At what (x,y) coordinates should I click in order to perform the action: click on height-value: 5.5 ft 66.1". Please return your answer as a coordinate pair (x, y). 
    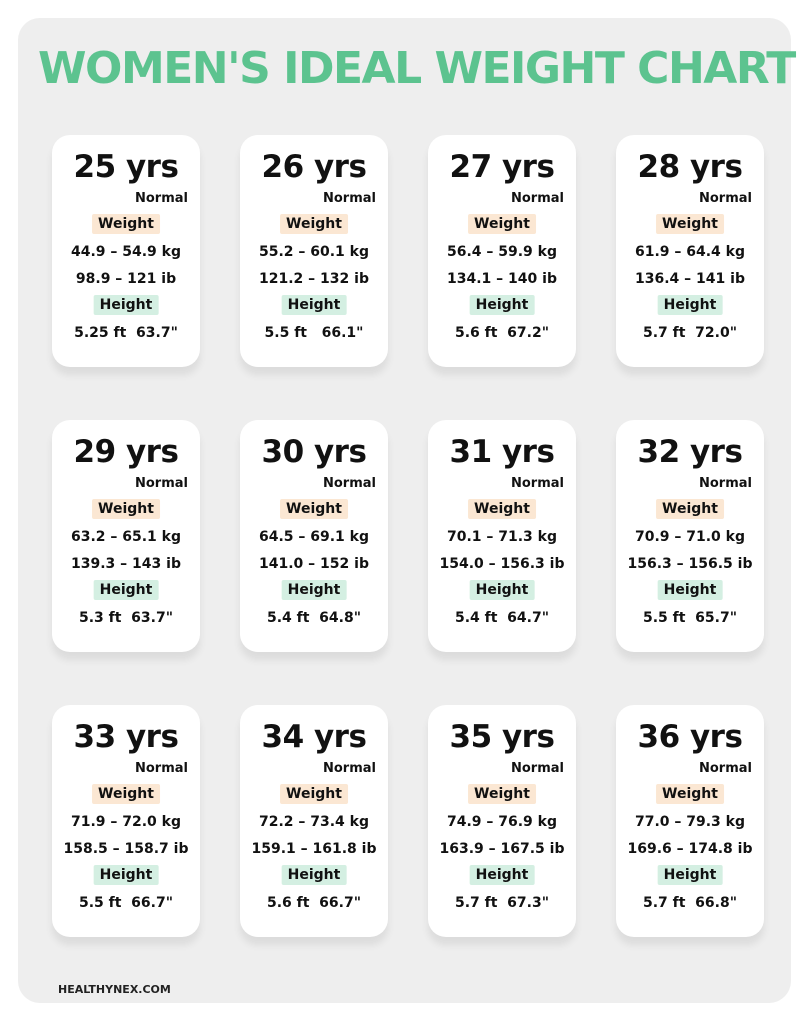
    Looking at the image, I should click on (314, 333).